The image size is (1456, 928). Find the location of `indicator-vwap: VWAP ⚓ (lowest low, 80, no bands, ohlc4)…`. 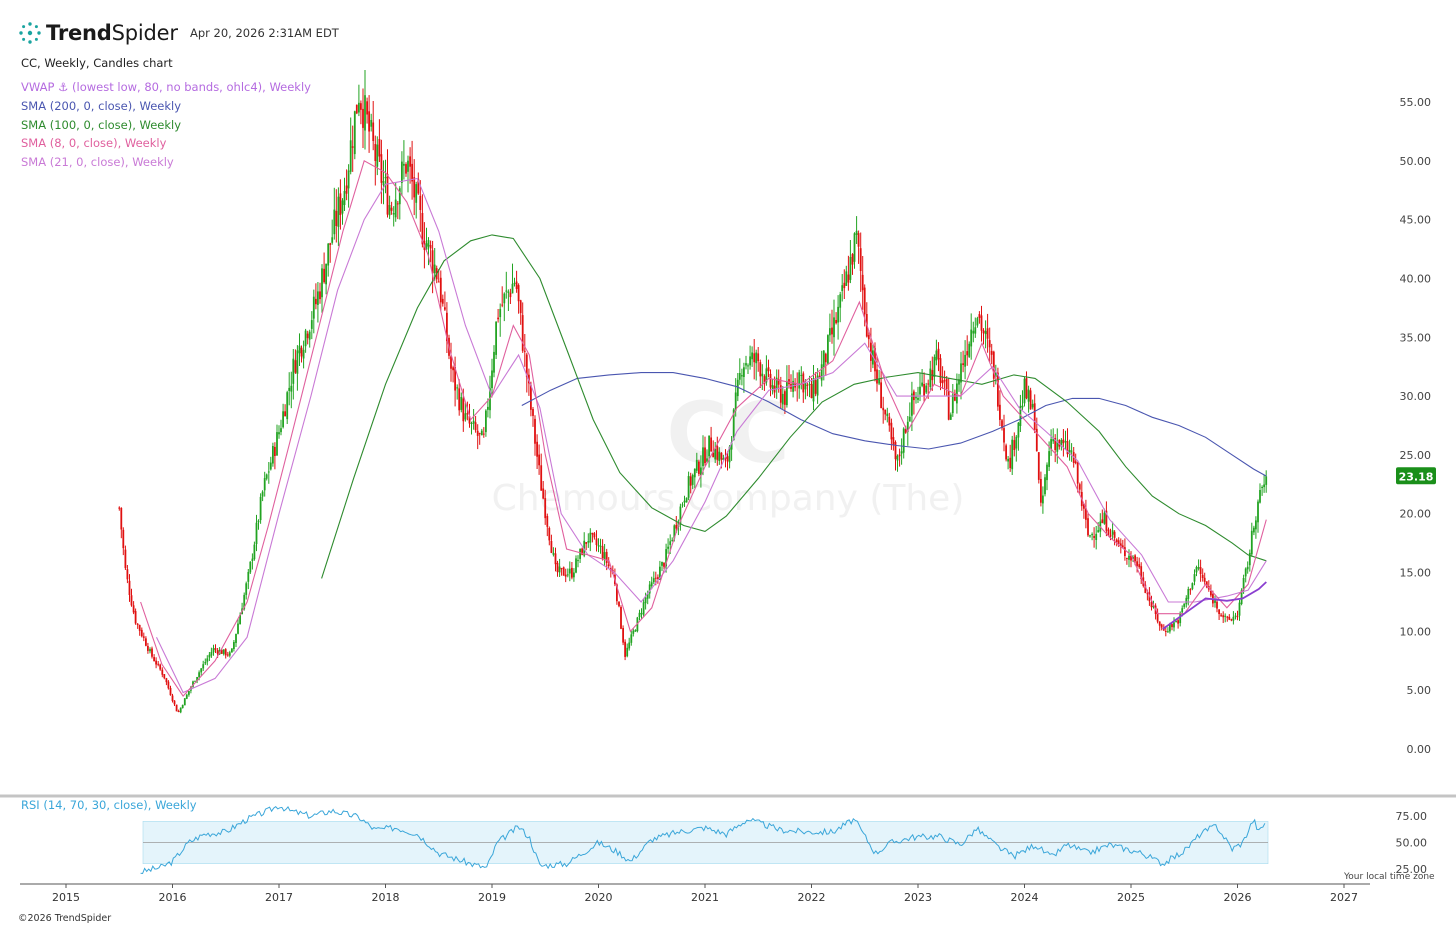

indicator-vwap: VWAP ⚓ (lowest low, 80, no bands, ohlc4)… is located at coordinates (166, 87).